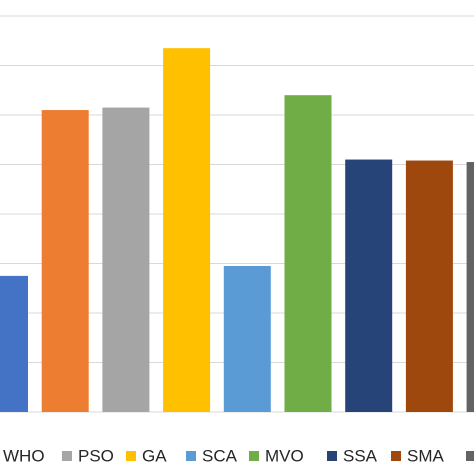 The image size is (474, 474). What do you see at coordinates (187, 230) in the screenshot?
I see `bar-ga` at bounding box center [187, 230].